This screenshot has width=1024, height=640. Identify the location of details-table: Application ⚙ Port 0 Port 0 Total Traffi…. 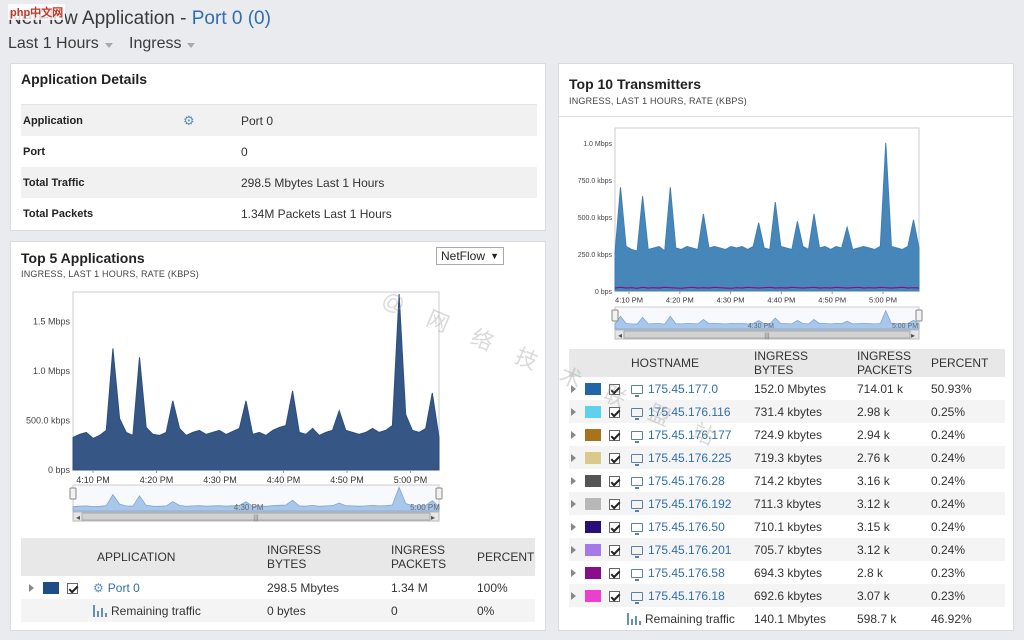
(279, 166).